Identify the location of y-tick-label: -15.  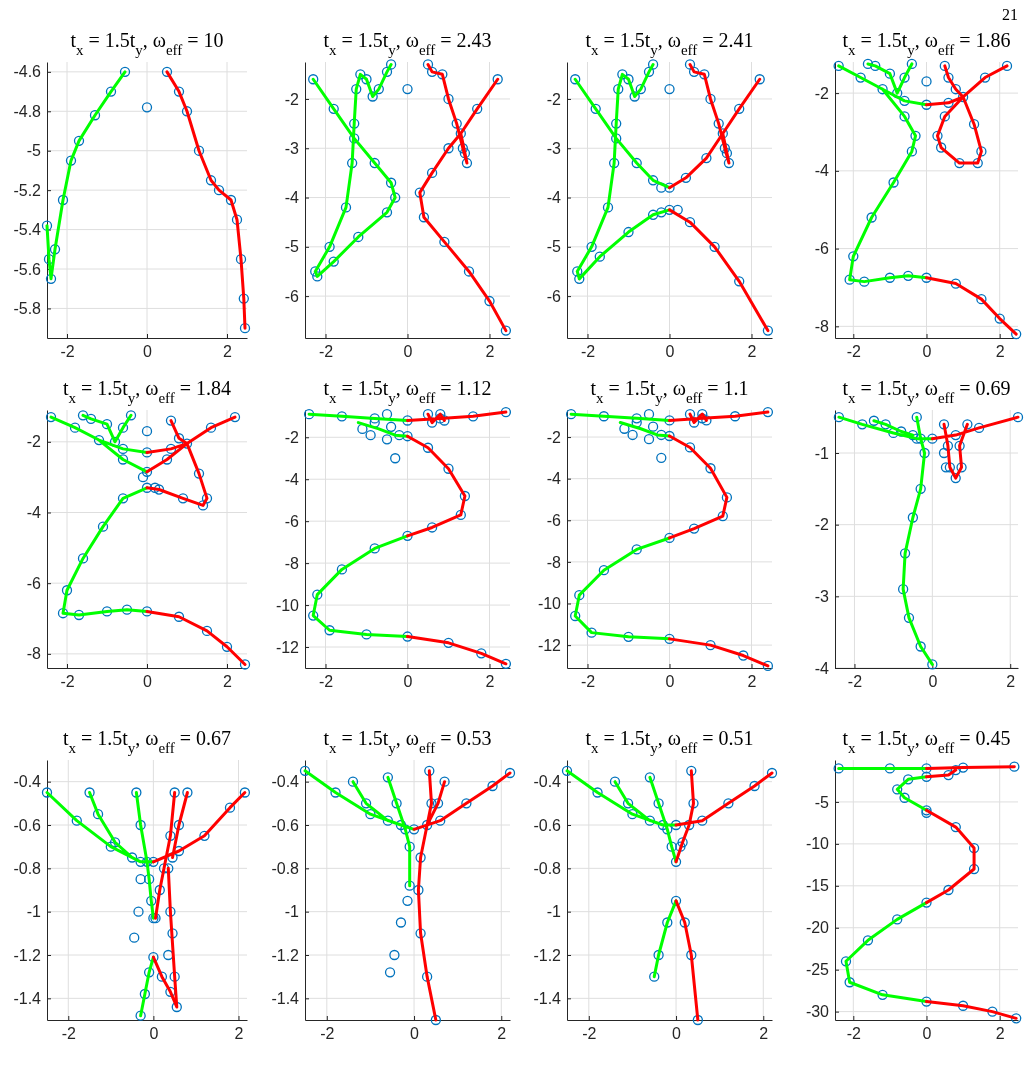
(817, 886).